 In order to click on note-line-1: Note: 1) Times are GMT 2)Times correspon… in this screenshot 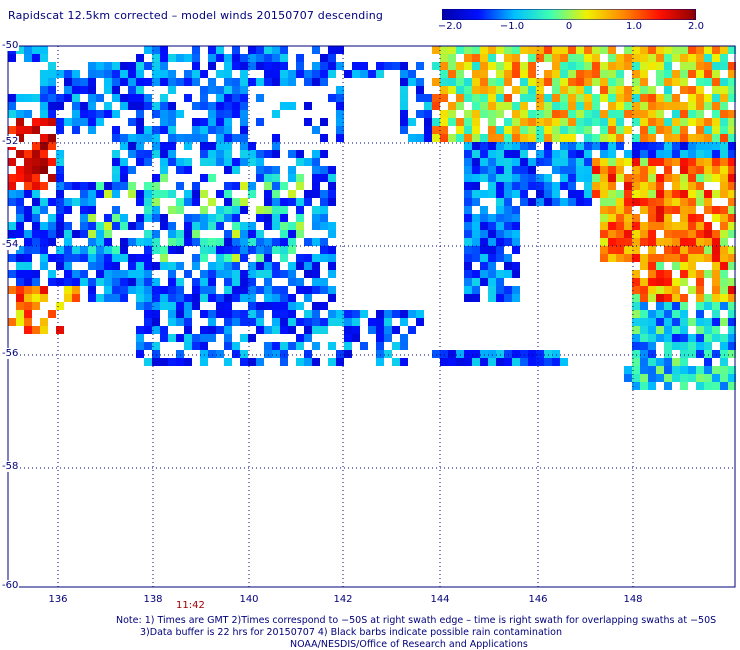, I will do `click(416, 620)`.